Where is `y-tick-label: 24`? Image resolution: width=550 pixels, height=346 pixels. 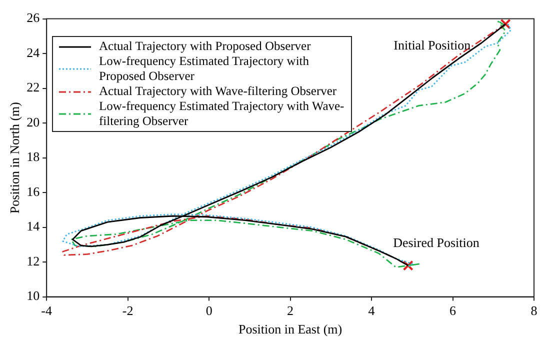
y-tick-label: 24 is located at coordinates (33, 52).